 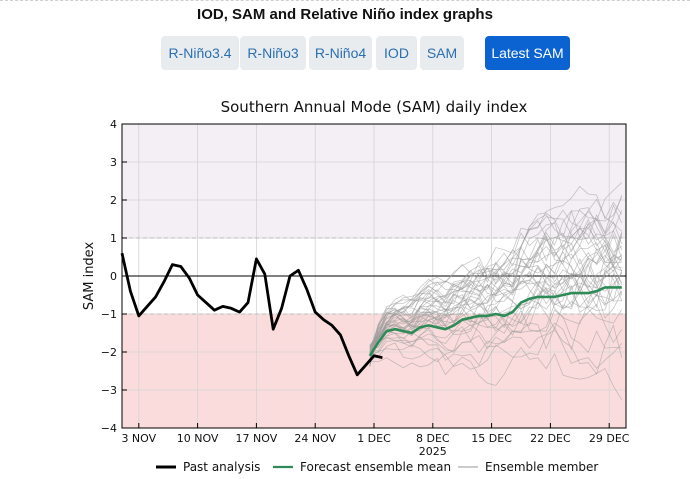 I want to click on x-tick-label: 17 NOV, so click(x=257, y=438).